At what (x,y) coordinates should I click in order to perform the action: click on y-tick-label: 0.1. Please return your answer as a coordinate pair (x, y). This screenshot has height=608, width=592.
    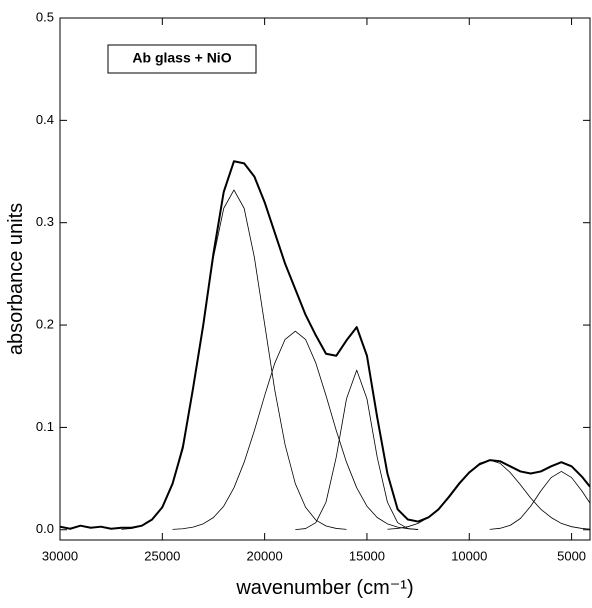
    Looking at the image, I should click on (45, 426).